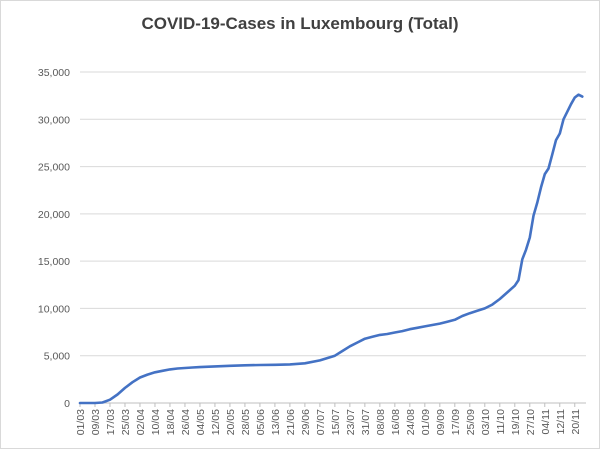 The height and width of the screenshot is (449, 600). Describe the element at coordinates (351, 422) in the screenshot. I see `x-tick-label: 23/07` at that location.